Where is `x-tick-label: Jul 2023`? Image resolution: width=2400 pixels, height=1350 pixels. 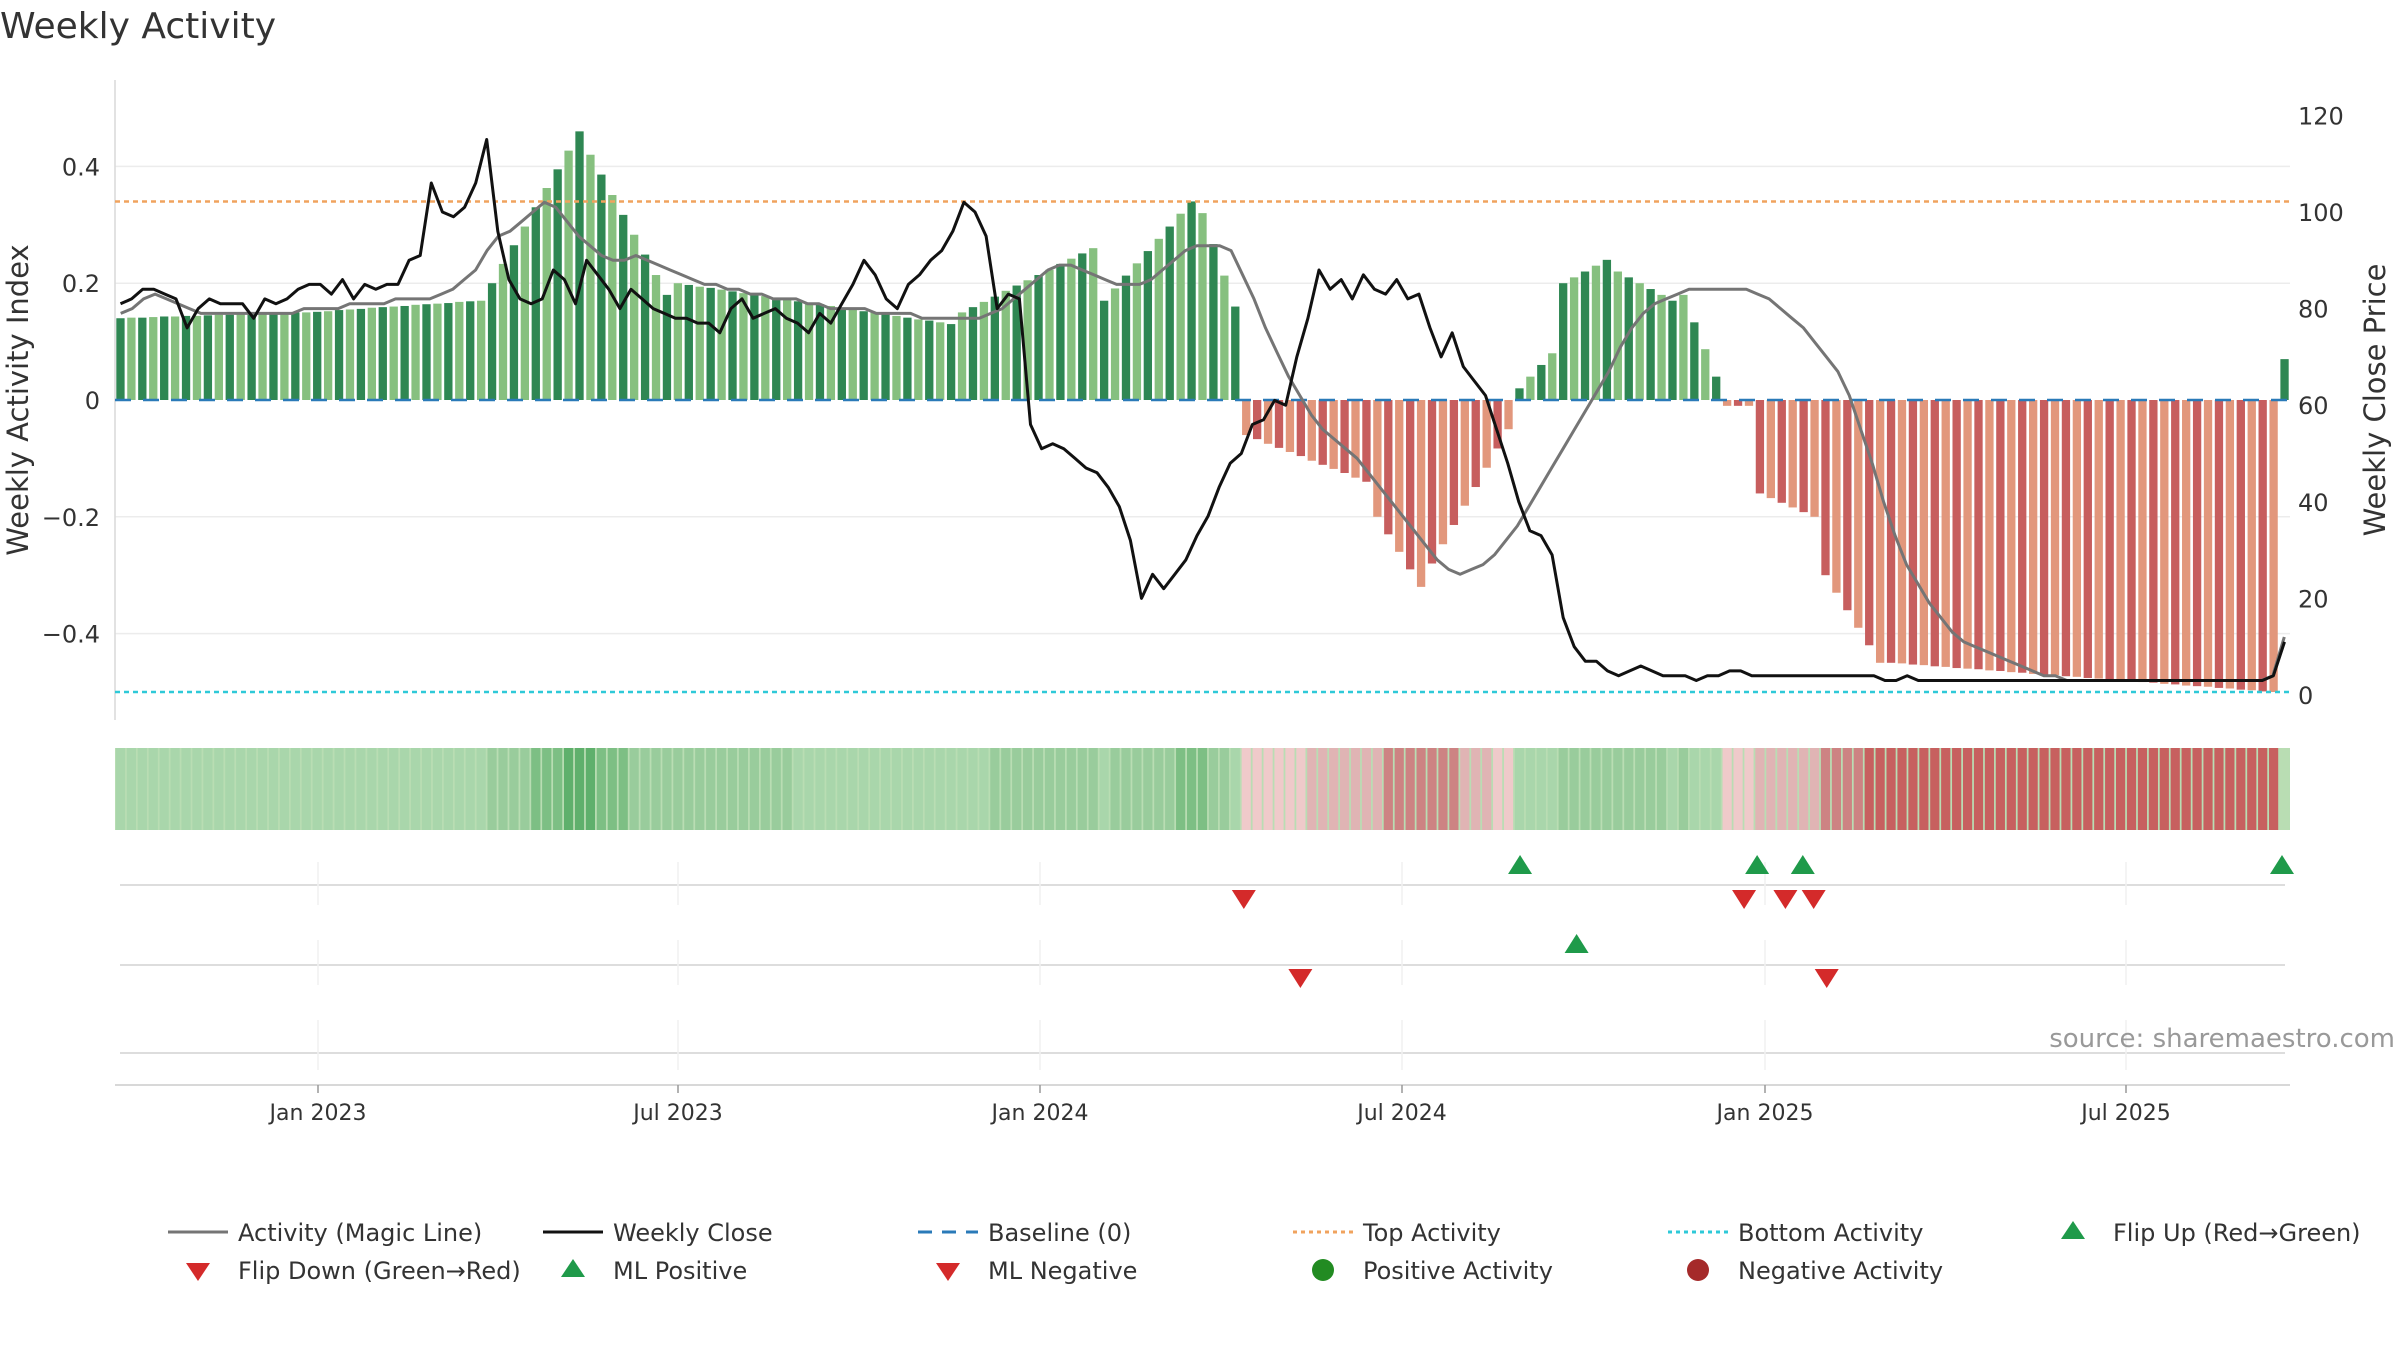 x-tick-label: Jul 2023 is located at coordinates (677, 1113).